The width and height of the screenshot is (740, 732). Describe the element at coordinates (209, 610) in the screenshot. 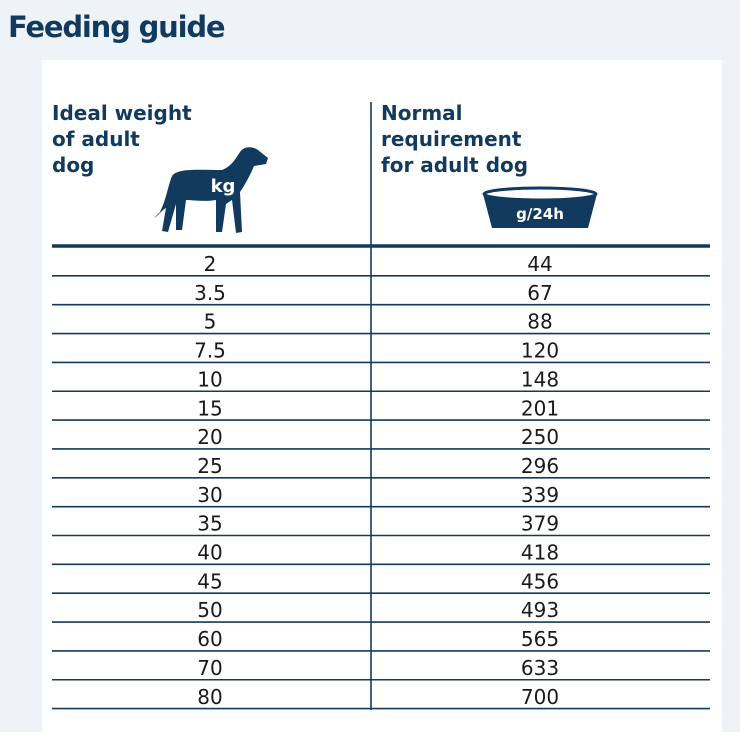

I see `table-cell: 50` at that location.